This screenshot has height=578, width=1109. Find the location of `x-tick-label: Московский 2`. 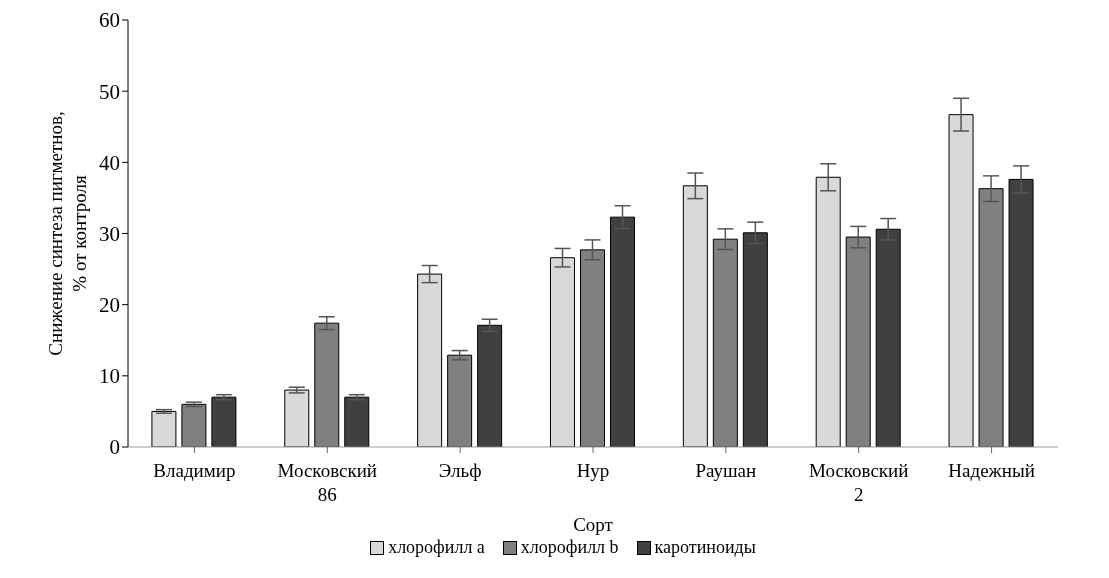

x-tick-label: Московский 2 is located at coordinates (858, 482).